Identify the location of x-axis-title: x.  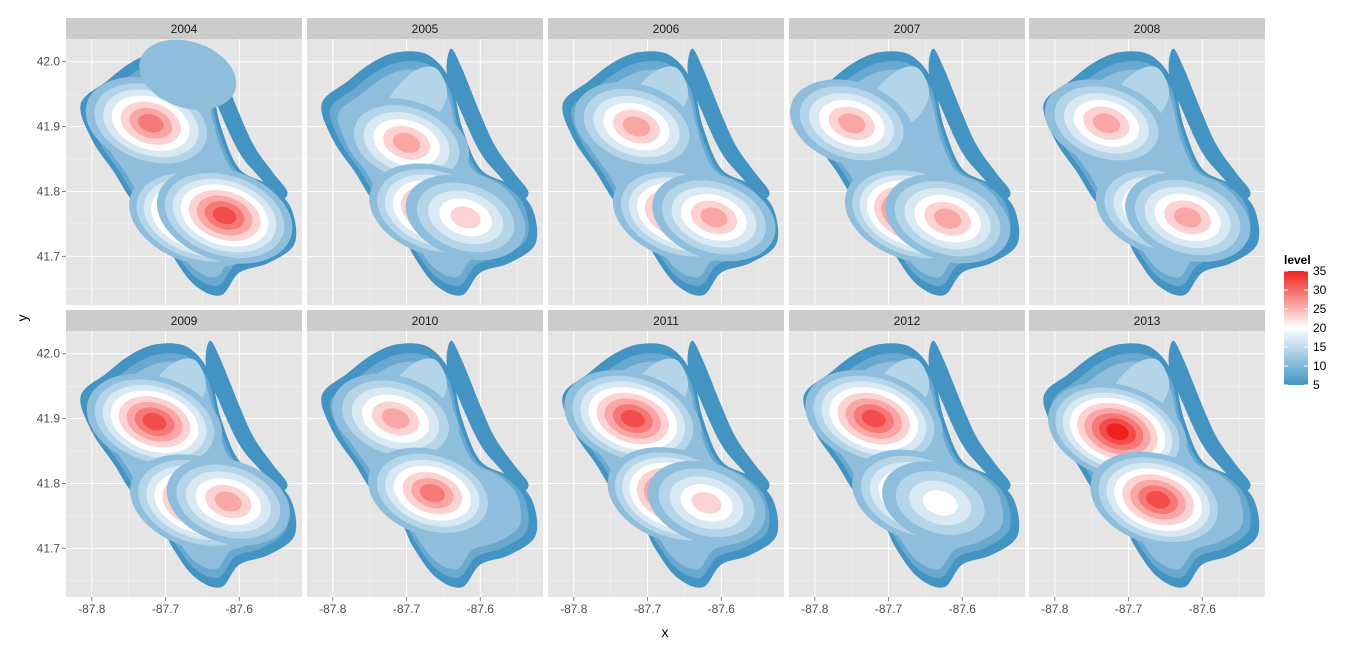
(665, 632).